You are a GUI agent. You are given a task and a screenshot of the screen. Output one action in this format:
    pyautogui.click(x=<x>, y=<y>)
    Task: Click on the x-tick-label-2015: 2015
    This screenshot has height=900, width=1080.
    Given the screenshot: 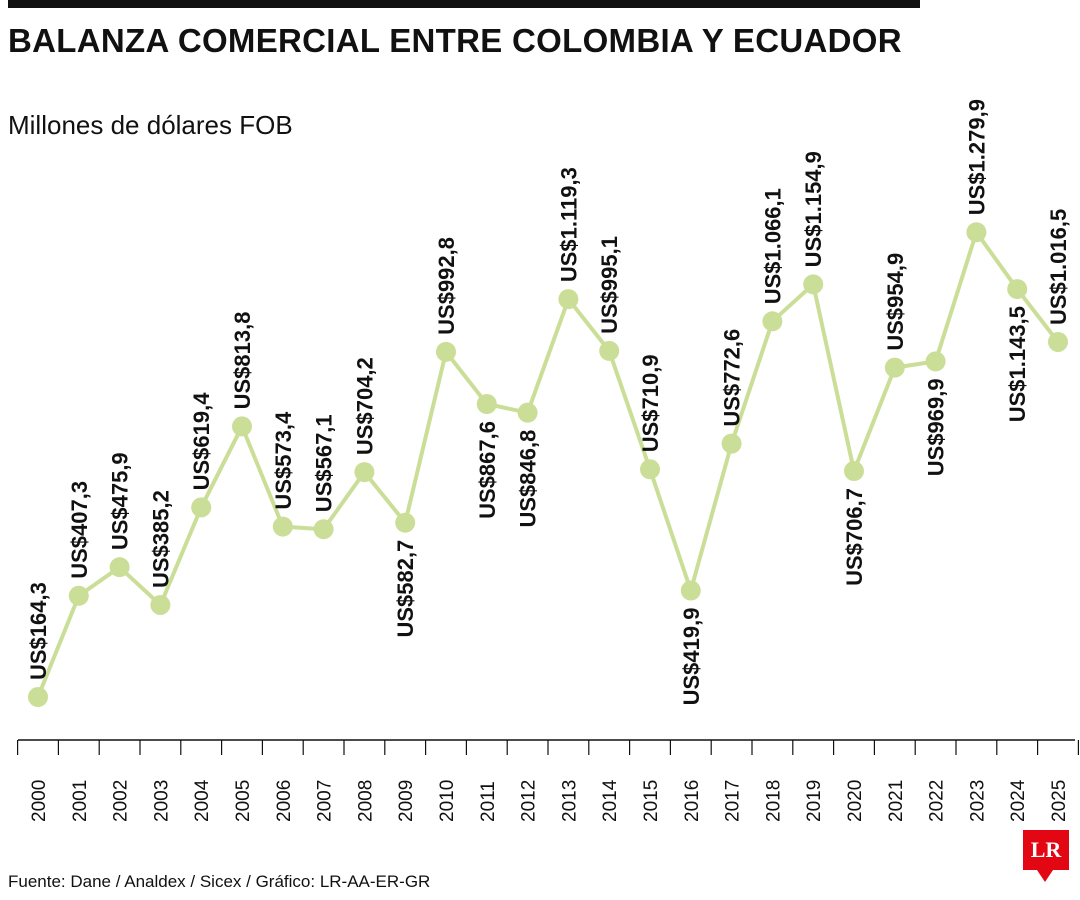 What is the action you would take?
    pyautogui.click(x=651, y=801)
    